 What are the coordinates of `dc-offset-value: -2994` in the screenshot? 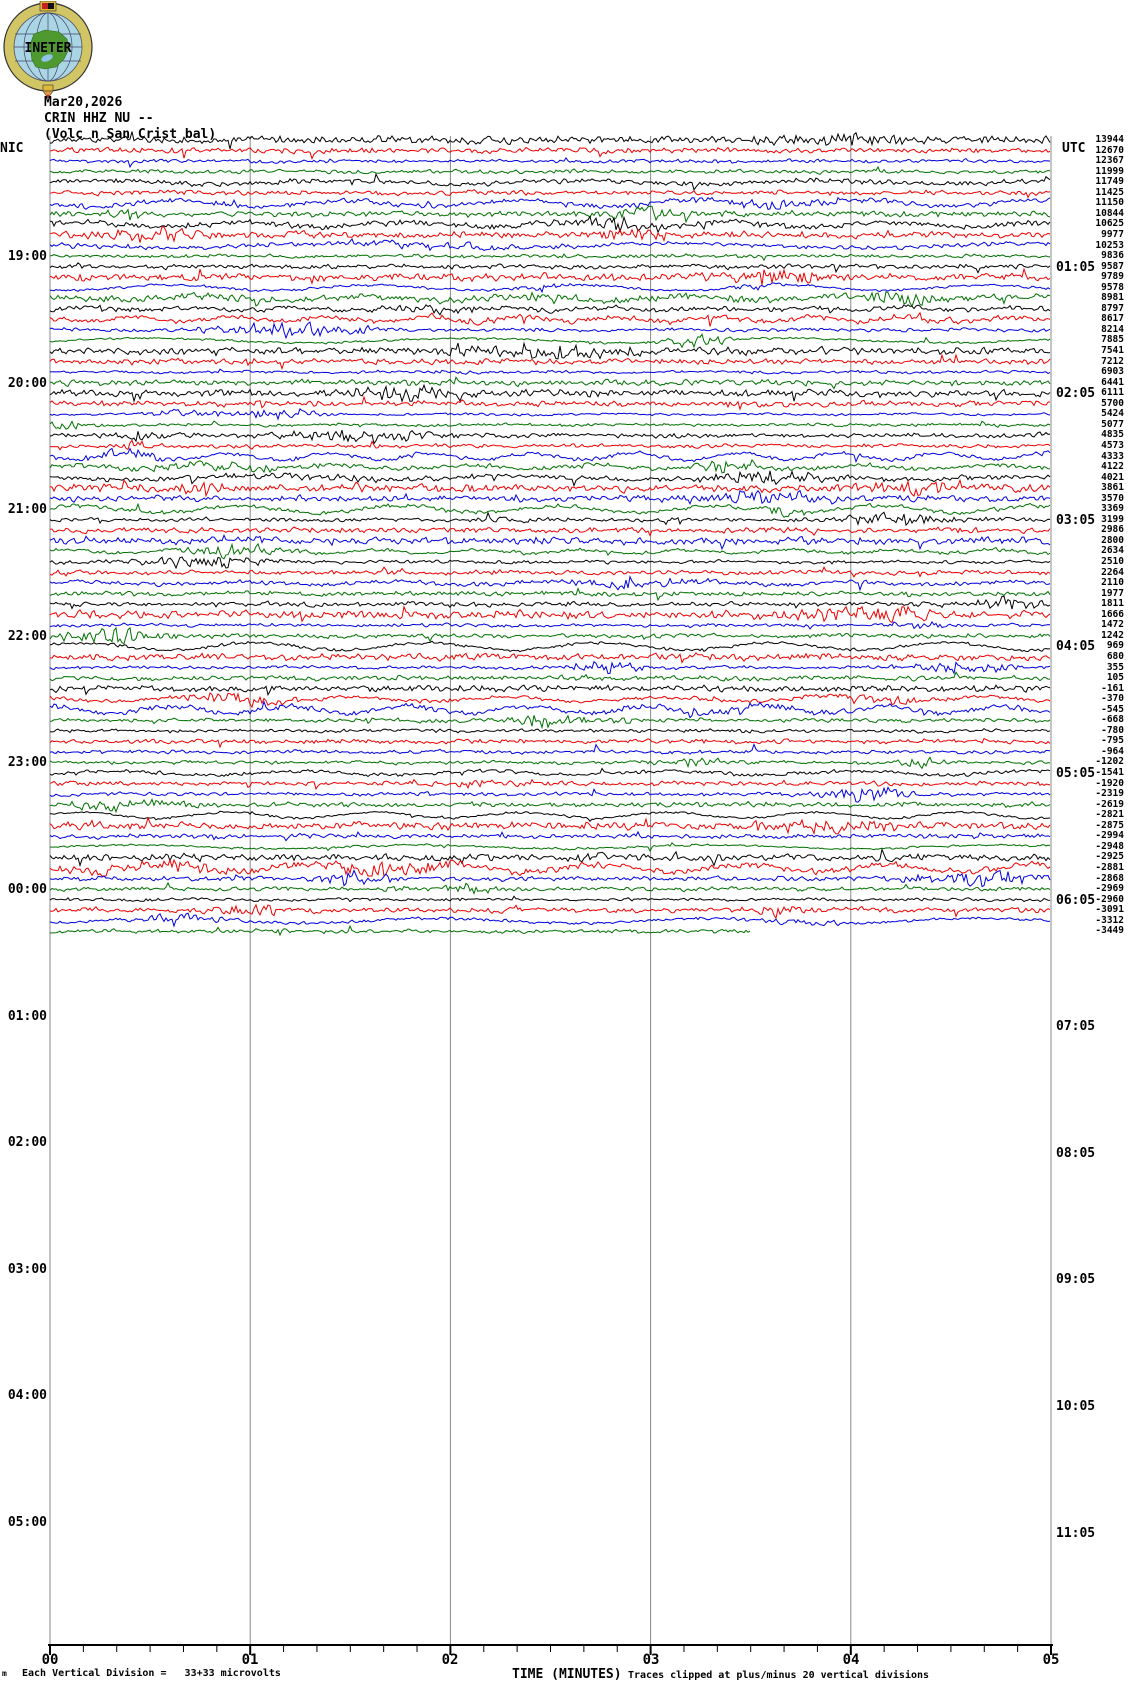 It's located at (1109, 835).